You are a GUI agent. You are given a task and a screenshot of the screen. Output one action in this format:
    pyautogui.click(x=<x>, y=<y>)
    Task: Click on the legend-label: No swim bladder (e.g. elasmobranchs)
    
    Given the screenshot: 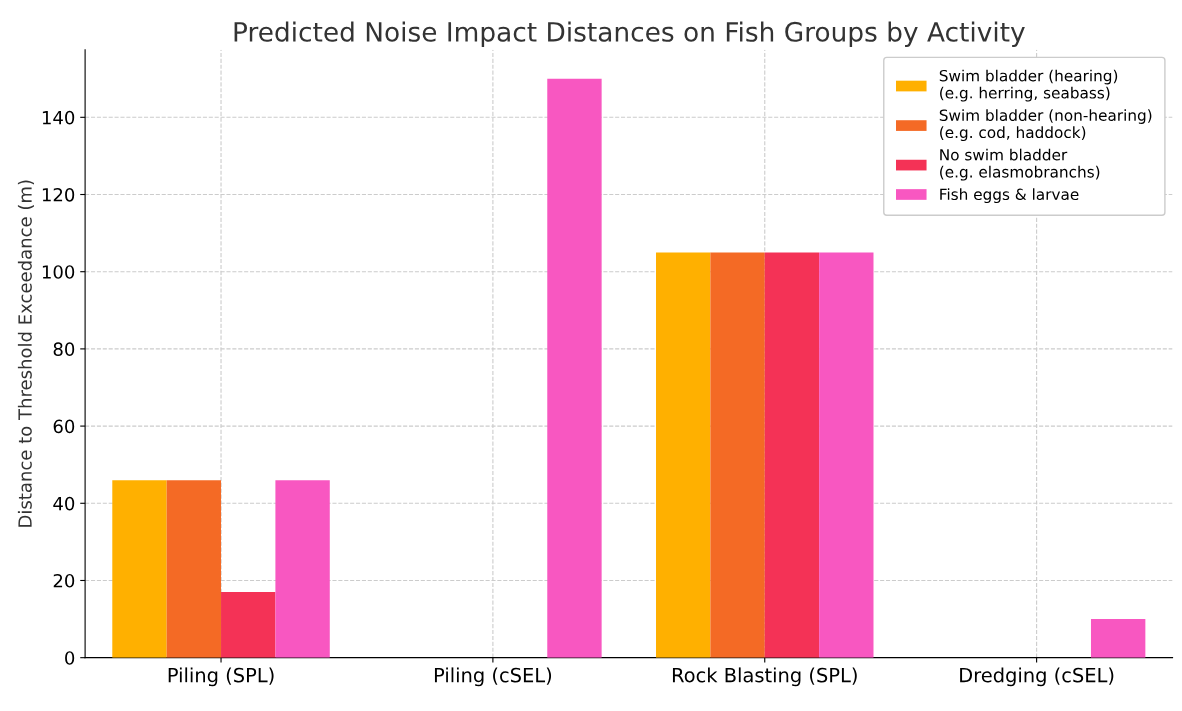 What is the action you would take?
    pyautogui.click(x=1020, y=164)
    